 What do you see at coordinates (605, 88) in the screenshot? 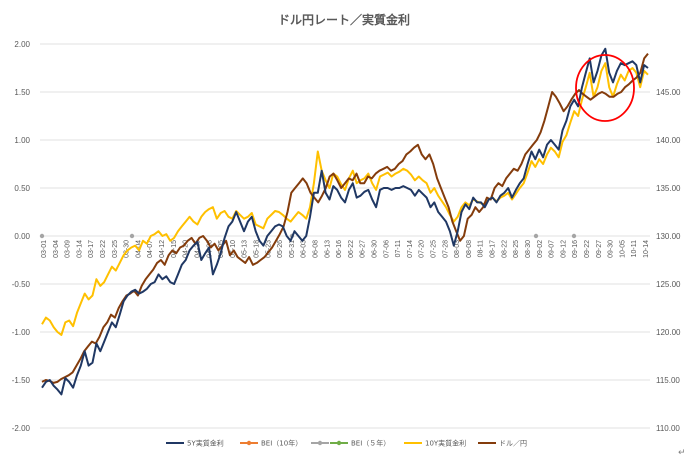
I see `highlight-circle` at bounding box center [605, 88].